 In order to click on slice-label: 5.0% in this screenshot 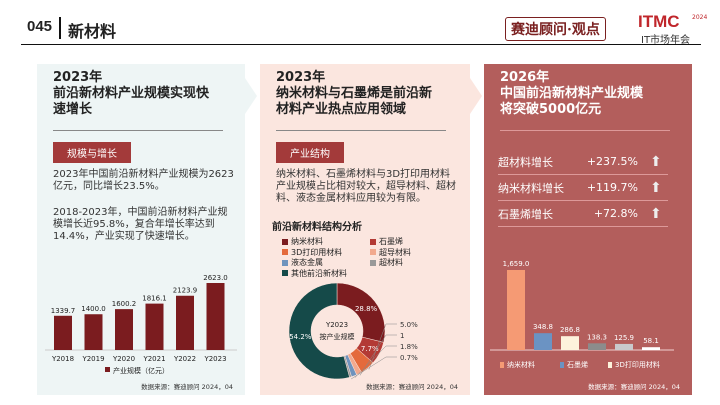, I will do `click(409, 325)`.